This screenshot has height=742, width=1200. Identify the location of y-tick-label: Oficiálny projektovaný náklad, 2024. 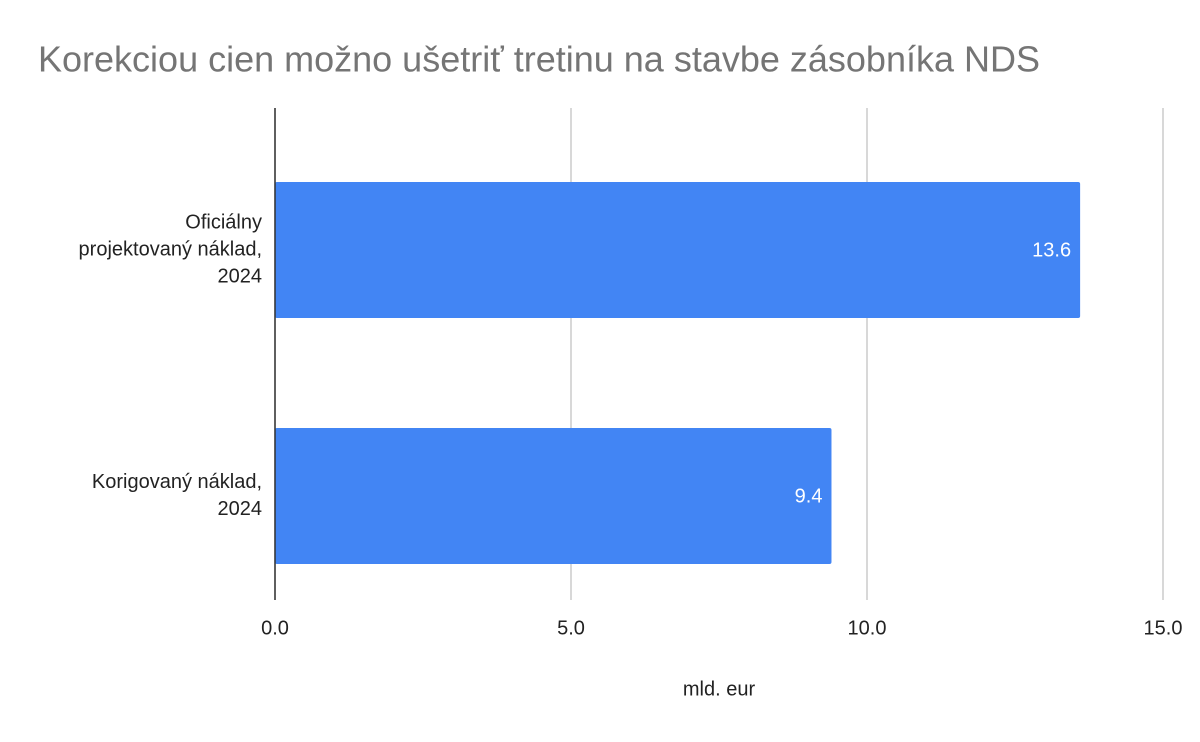
(170, 249).